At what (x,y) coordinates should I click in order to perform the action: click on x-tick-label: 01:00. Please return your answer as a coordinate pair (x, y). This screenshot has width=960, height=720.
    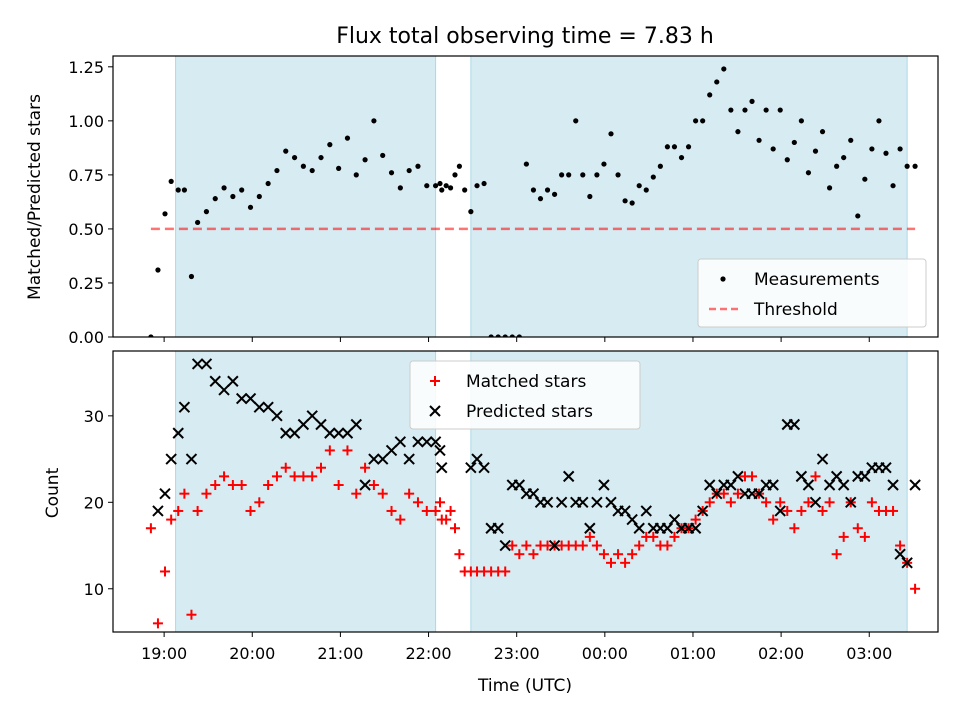
    Looking at the image, I should click on (693, 653).